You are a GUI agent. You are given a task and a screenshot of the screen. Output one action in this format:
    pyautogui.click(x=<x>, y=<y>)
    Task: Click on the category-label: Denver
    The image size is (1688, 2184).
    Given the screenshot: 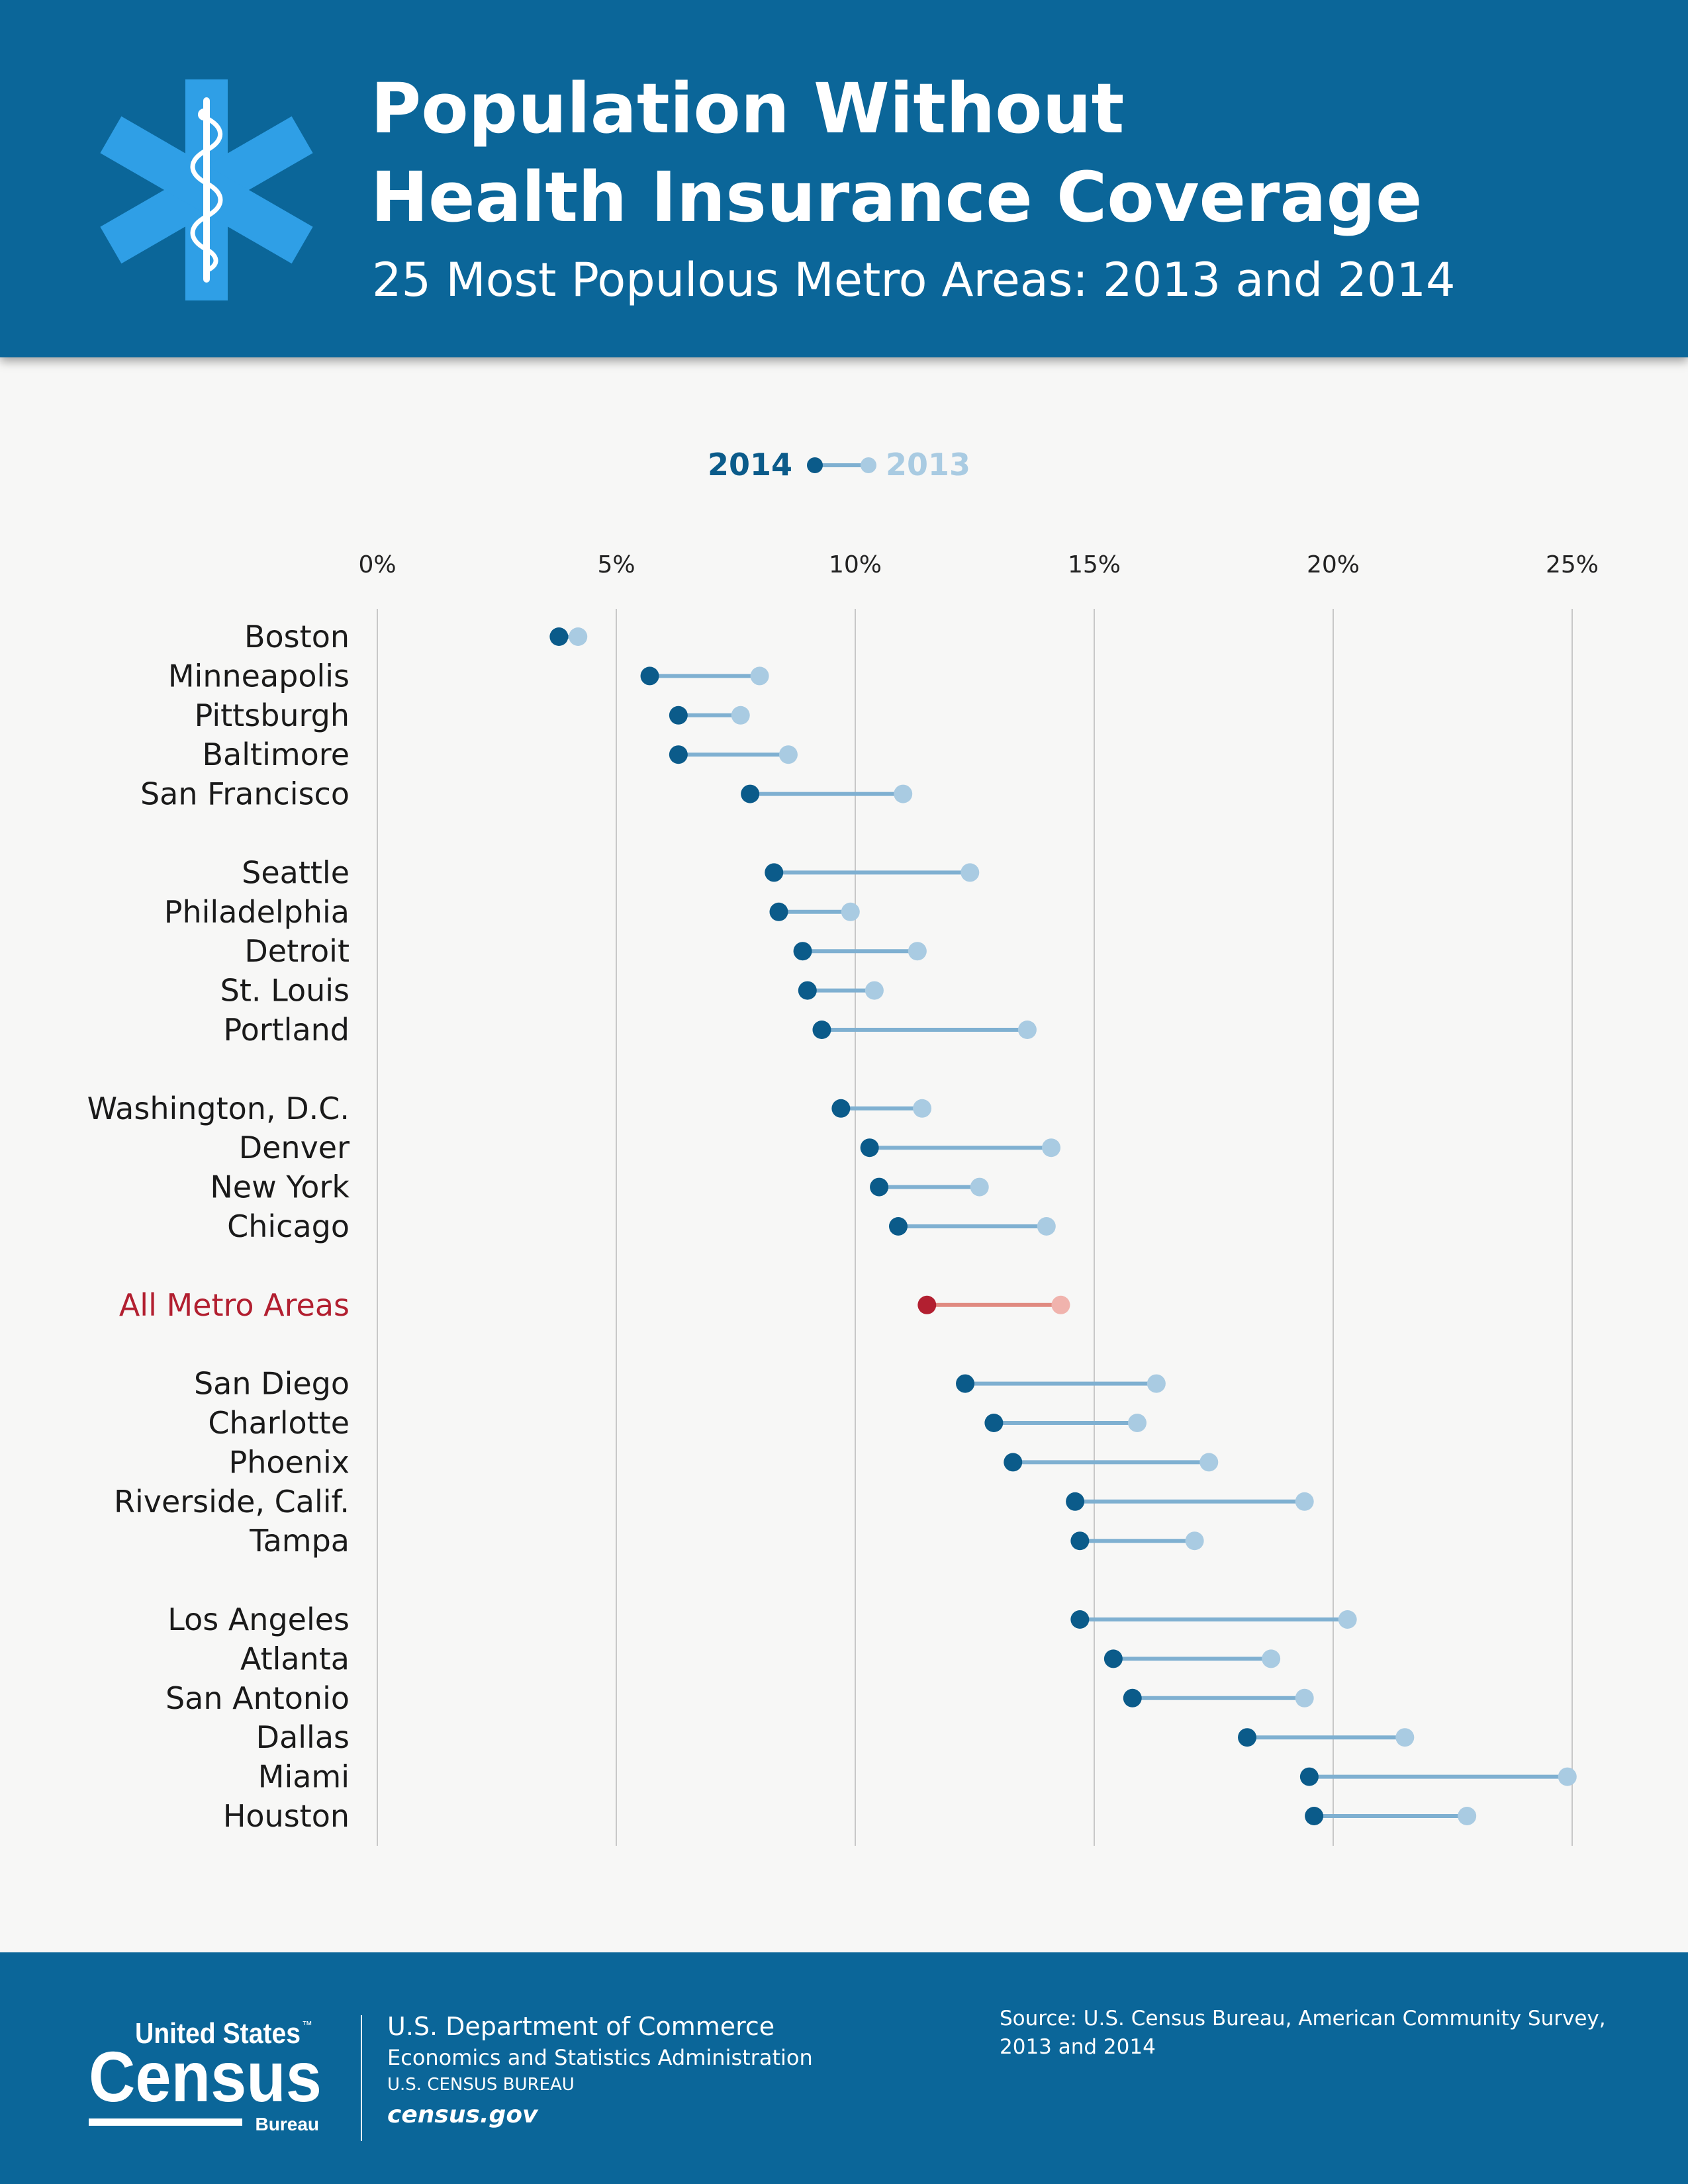 What is the action you would take?
    pyautogui.click(x=294, y=1147)
    